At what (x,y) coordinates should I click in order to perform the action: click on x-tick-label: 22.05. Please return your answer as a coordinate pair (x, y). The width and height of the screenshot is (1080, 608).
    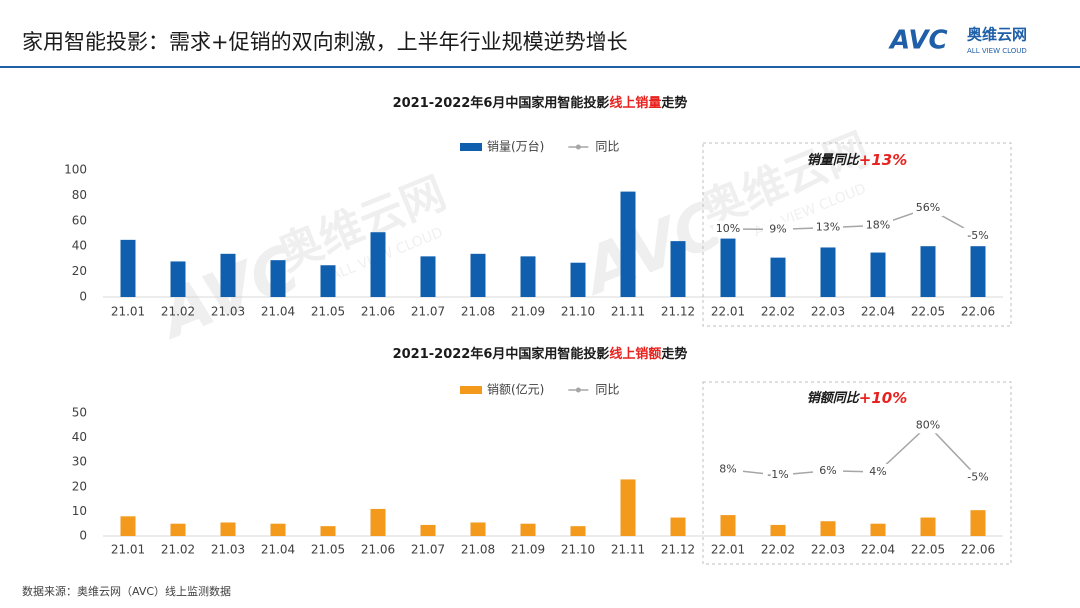
    Looking at the image, I should click on (928, 550).